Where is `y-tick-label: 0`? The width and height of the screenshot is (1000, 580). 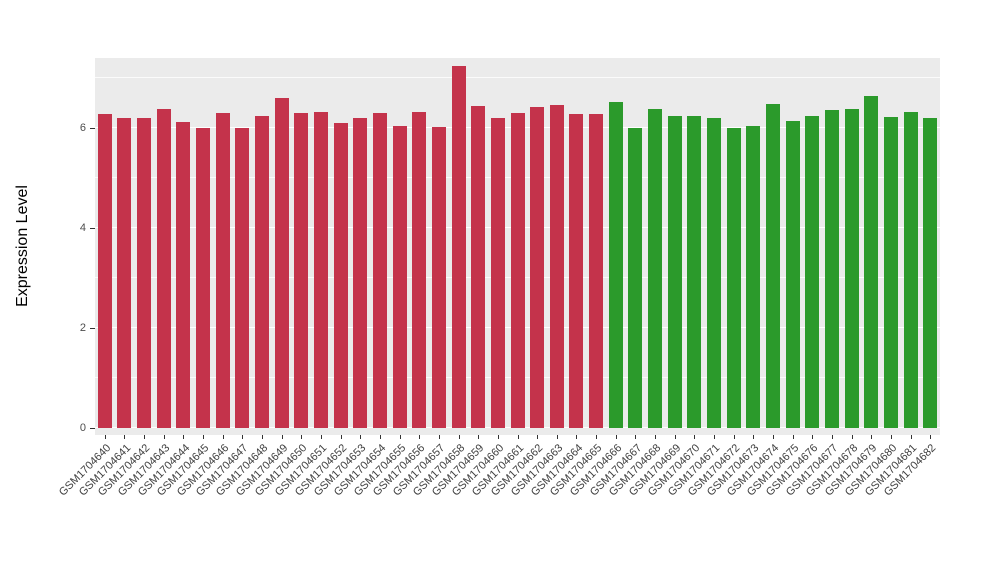 y-tick-label: 0 is located at coordinates (82, 428).